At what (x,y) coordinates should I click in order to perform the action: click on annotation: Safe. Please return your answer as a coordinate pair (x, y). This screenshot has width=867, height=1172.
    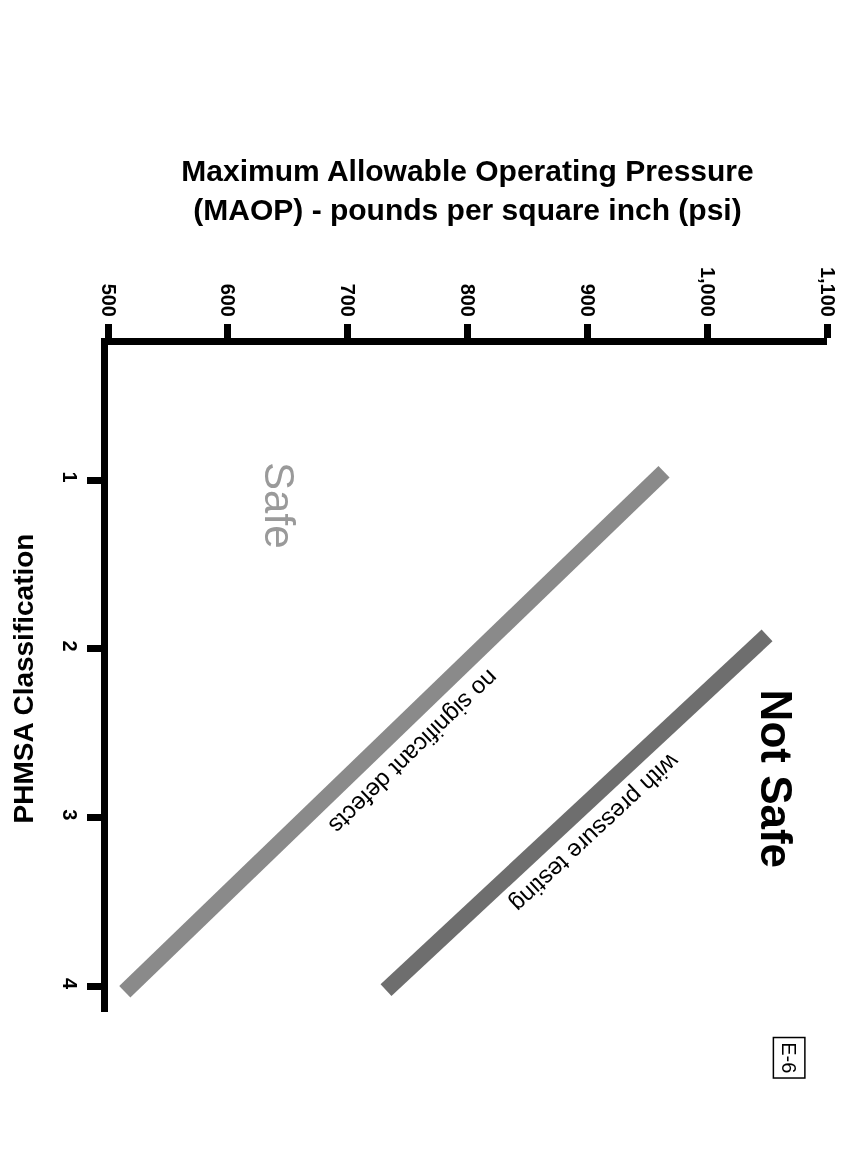
    Looking at the image, I should click on (279, 505).